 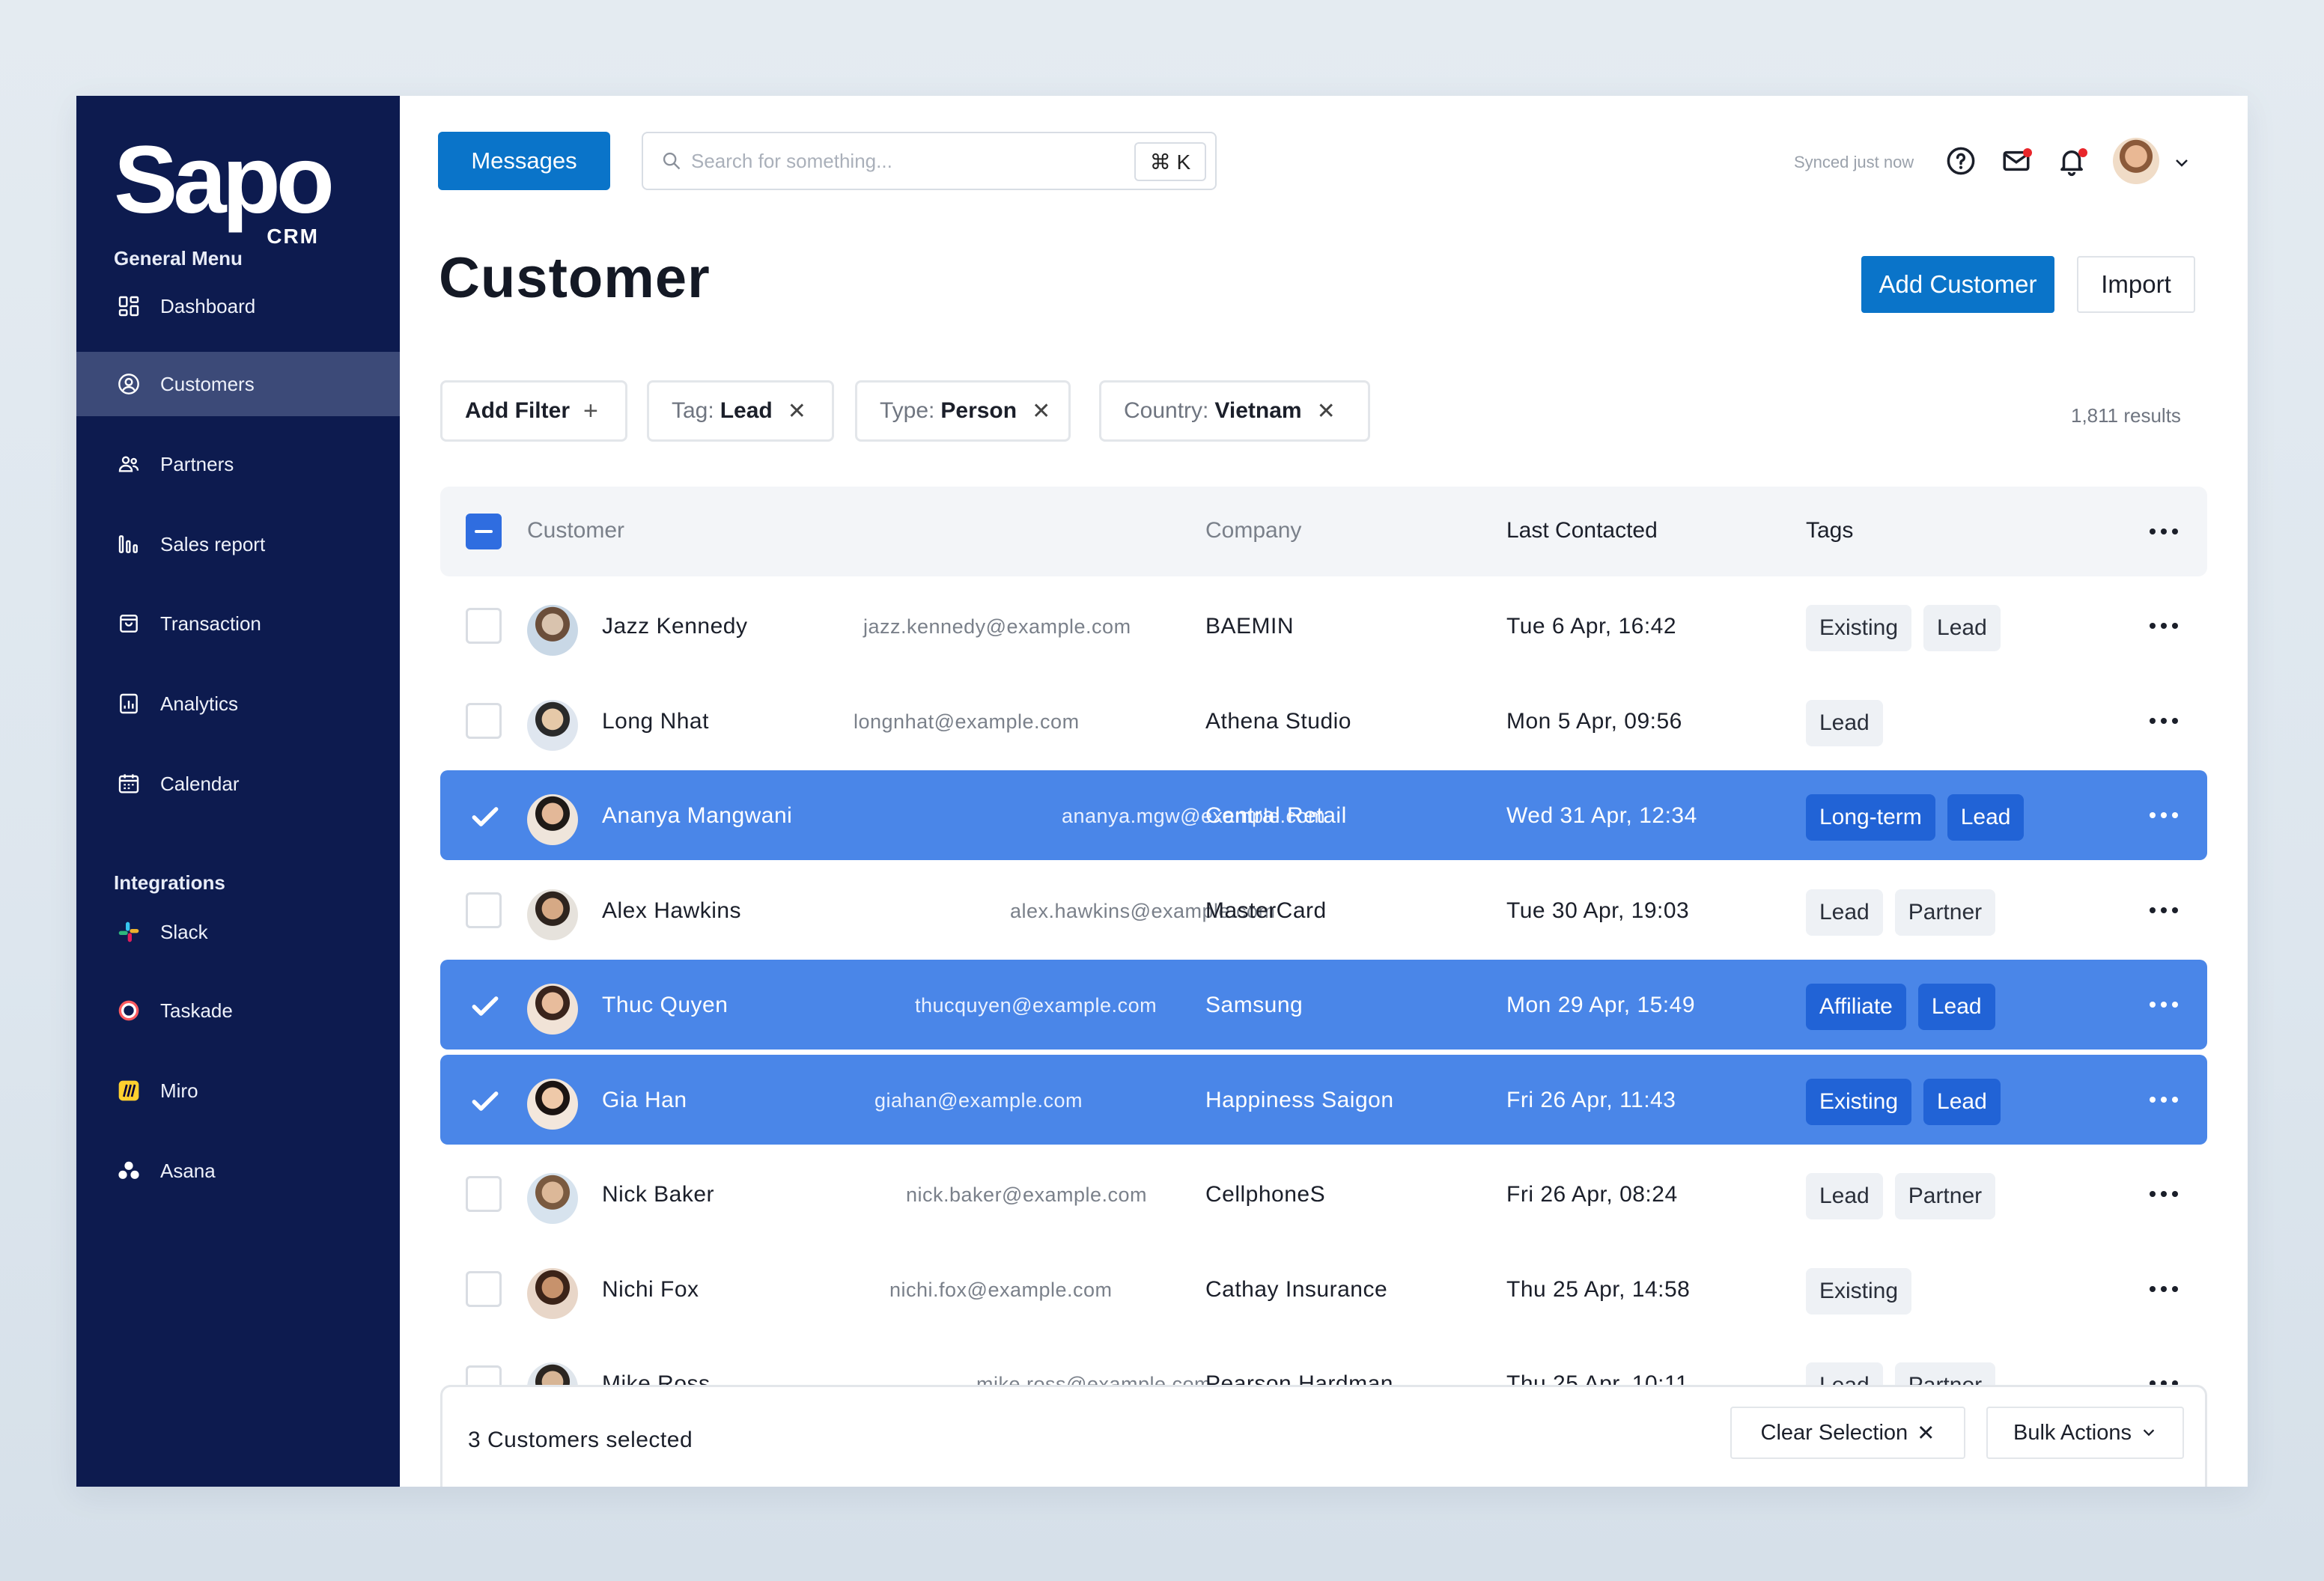 I want to click on last-contacted: Thu 25 Apr, 10:11, so click(x=1597, y=1378).